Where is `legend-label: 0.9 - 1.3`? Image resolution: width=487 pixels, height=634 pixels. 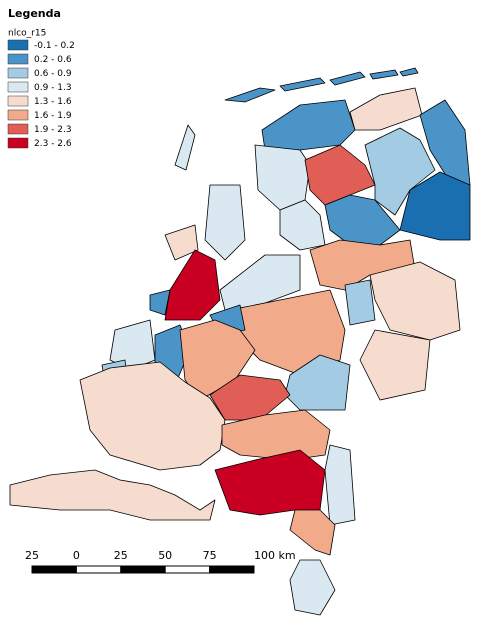
legend-label: 0.9 - 1.3 is located at coordinates (53, 88).